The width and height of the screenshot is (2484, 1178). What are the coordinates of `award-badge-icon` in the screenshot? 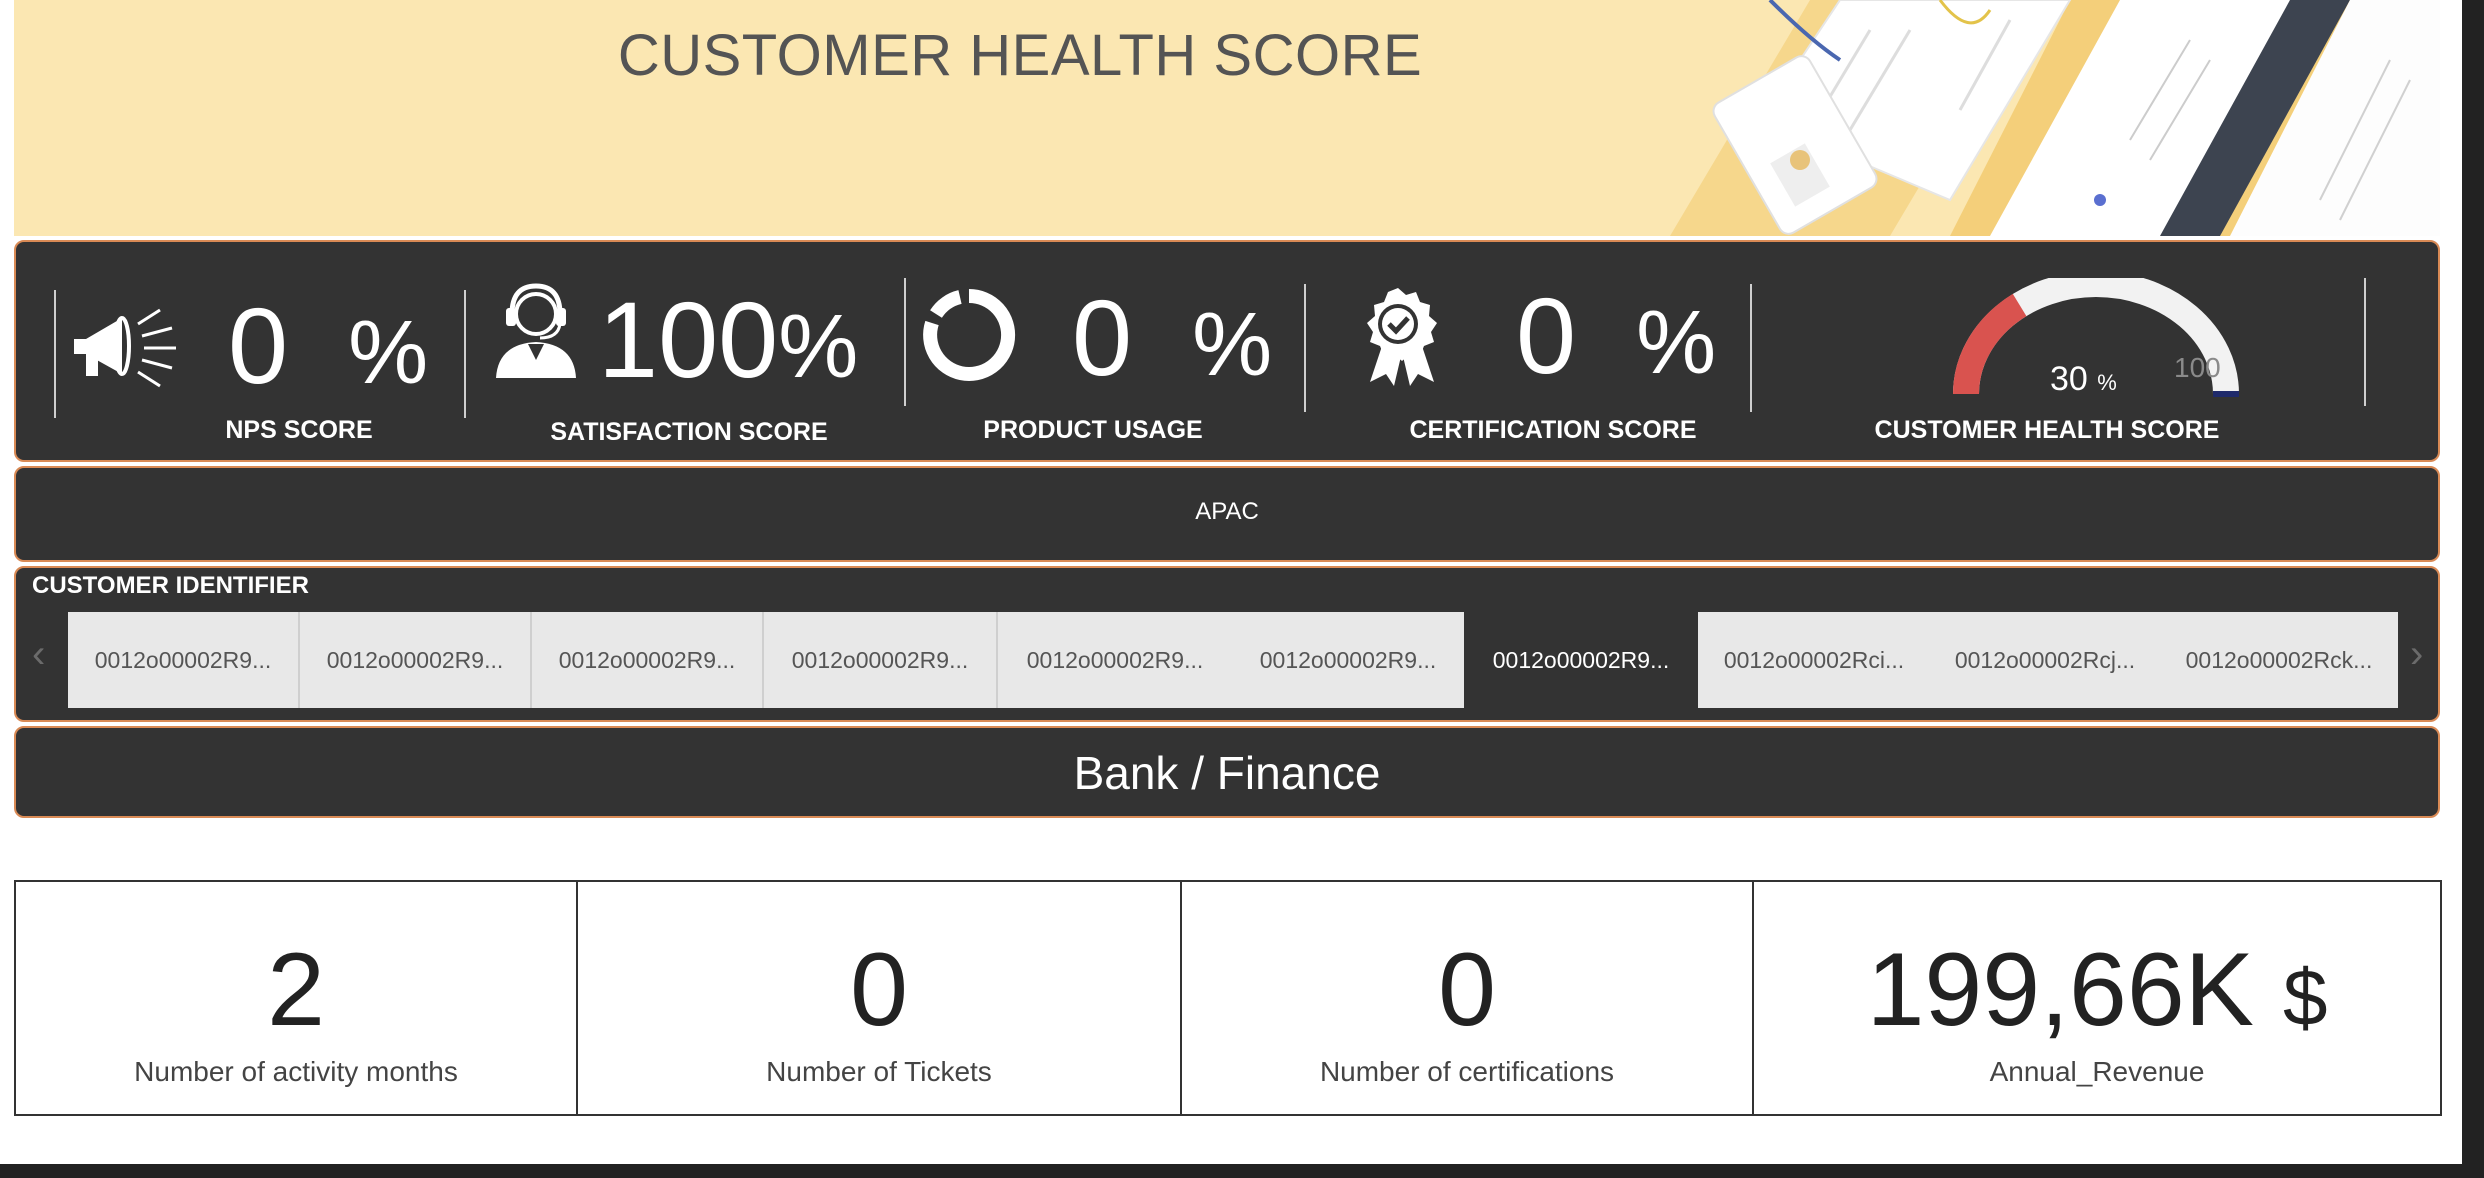 It's located at (1402, 337).